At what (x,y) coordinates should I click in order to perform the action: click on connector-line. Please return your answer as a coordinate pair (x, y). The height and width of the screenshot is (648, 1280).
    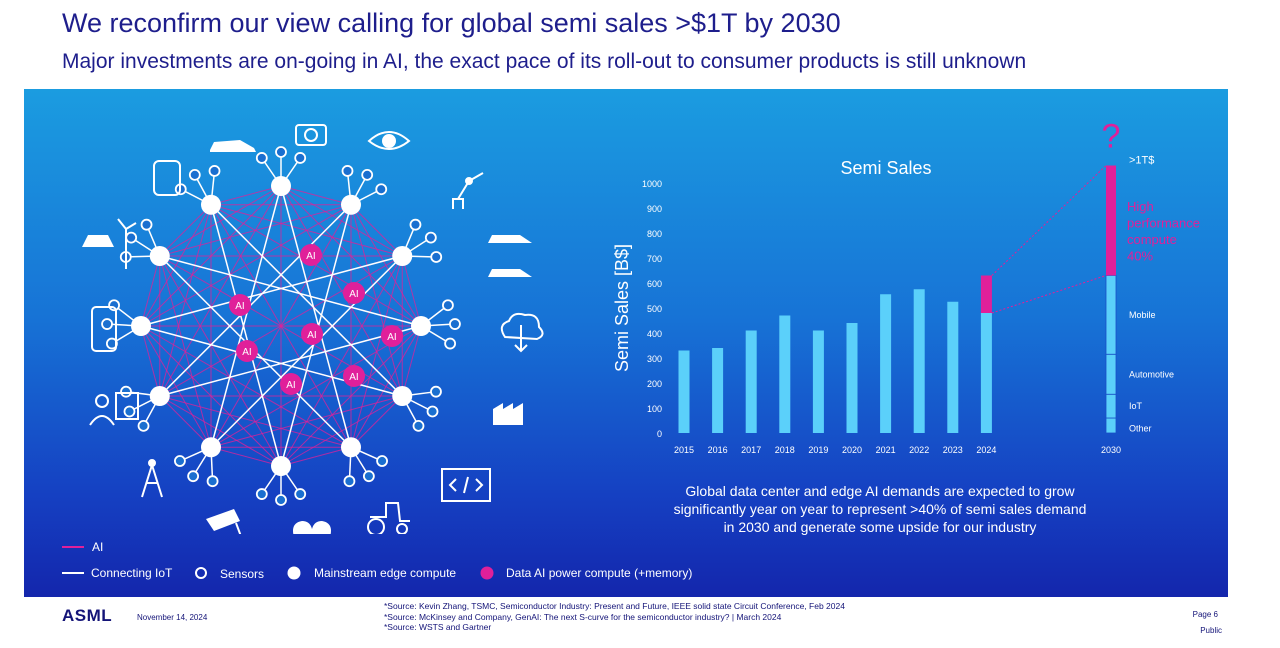
    Looking at the image, I should click on (1049, 294).